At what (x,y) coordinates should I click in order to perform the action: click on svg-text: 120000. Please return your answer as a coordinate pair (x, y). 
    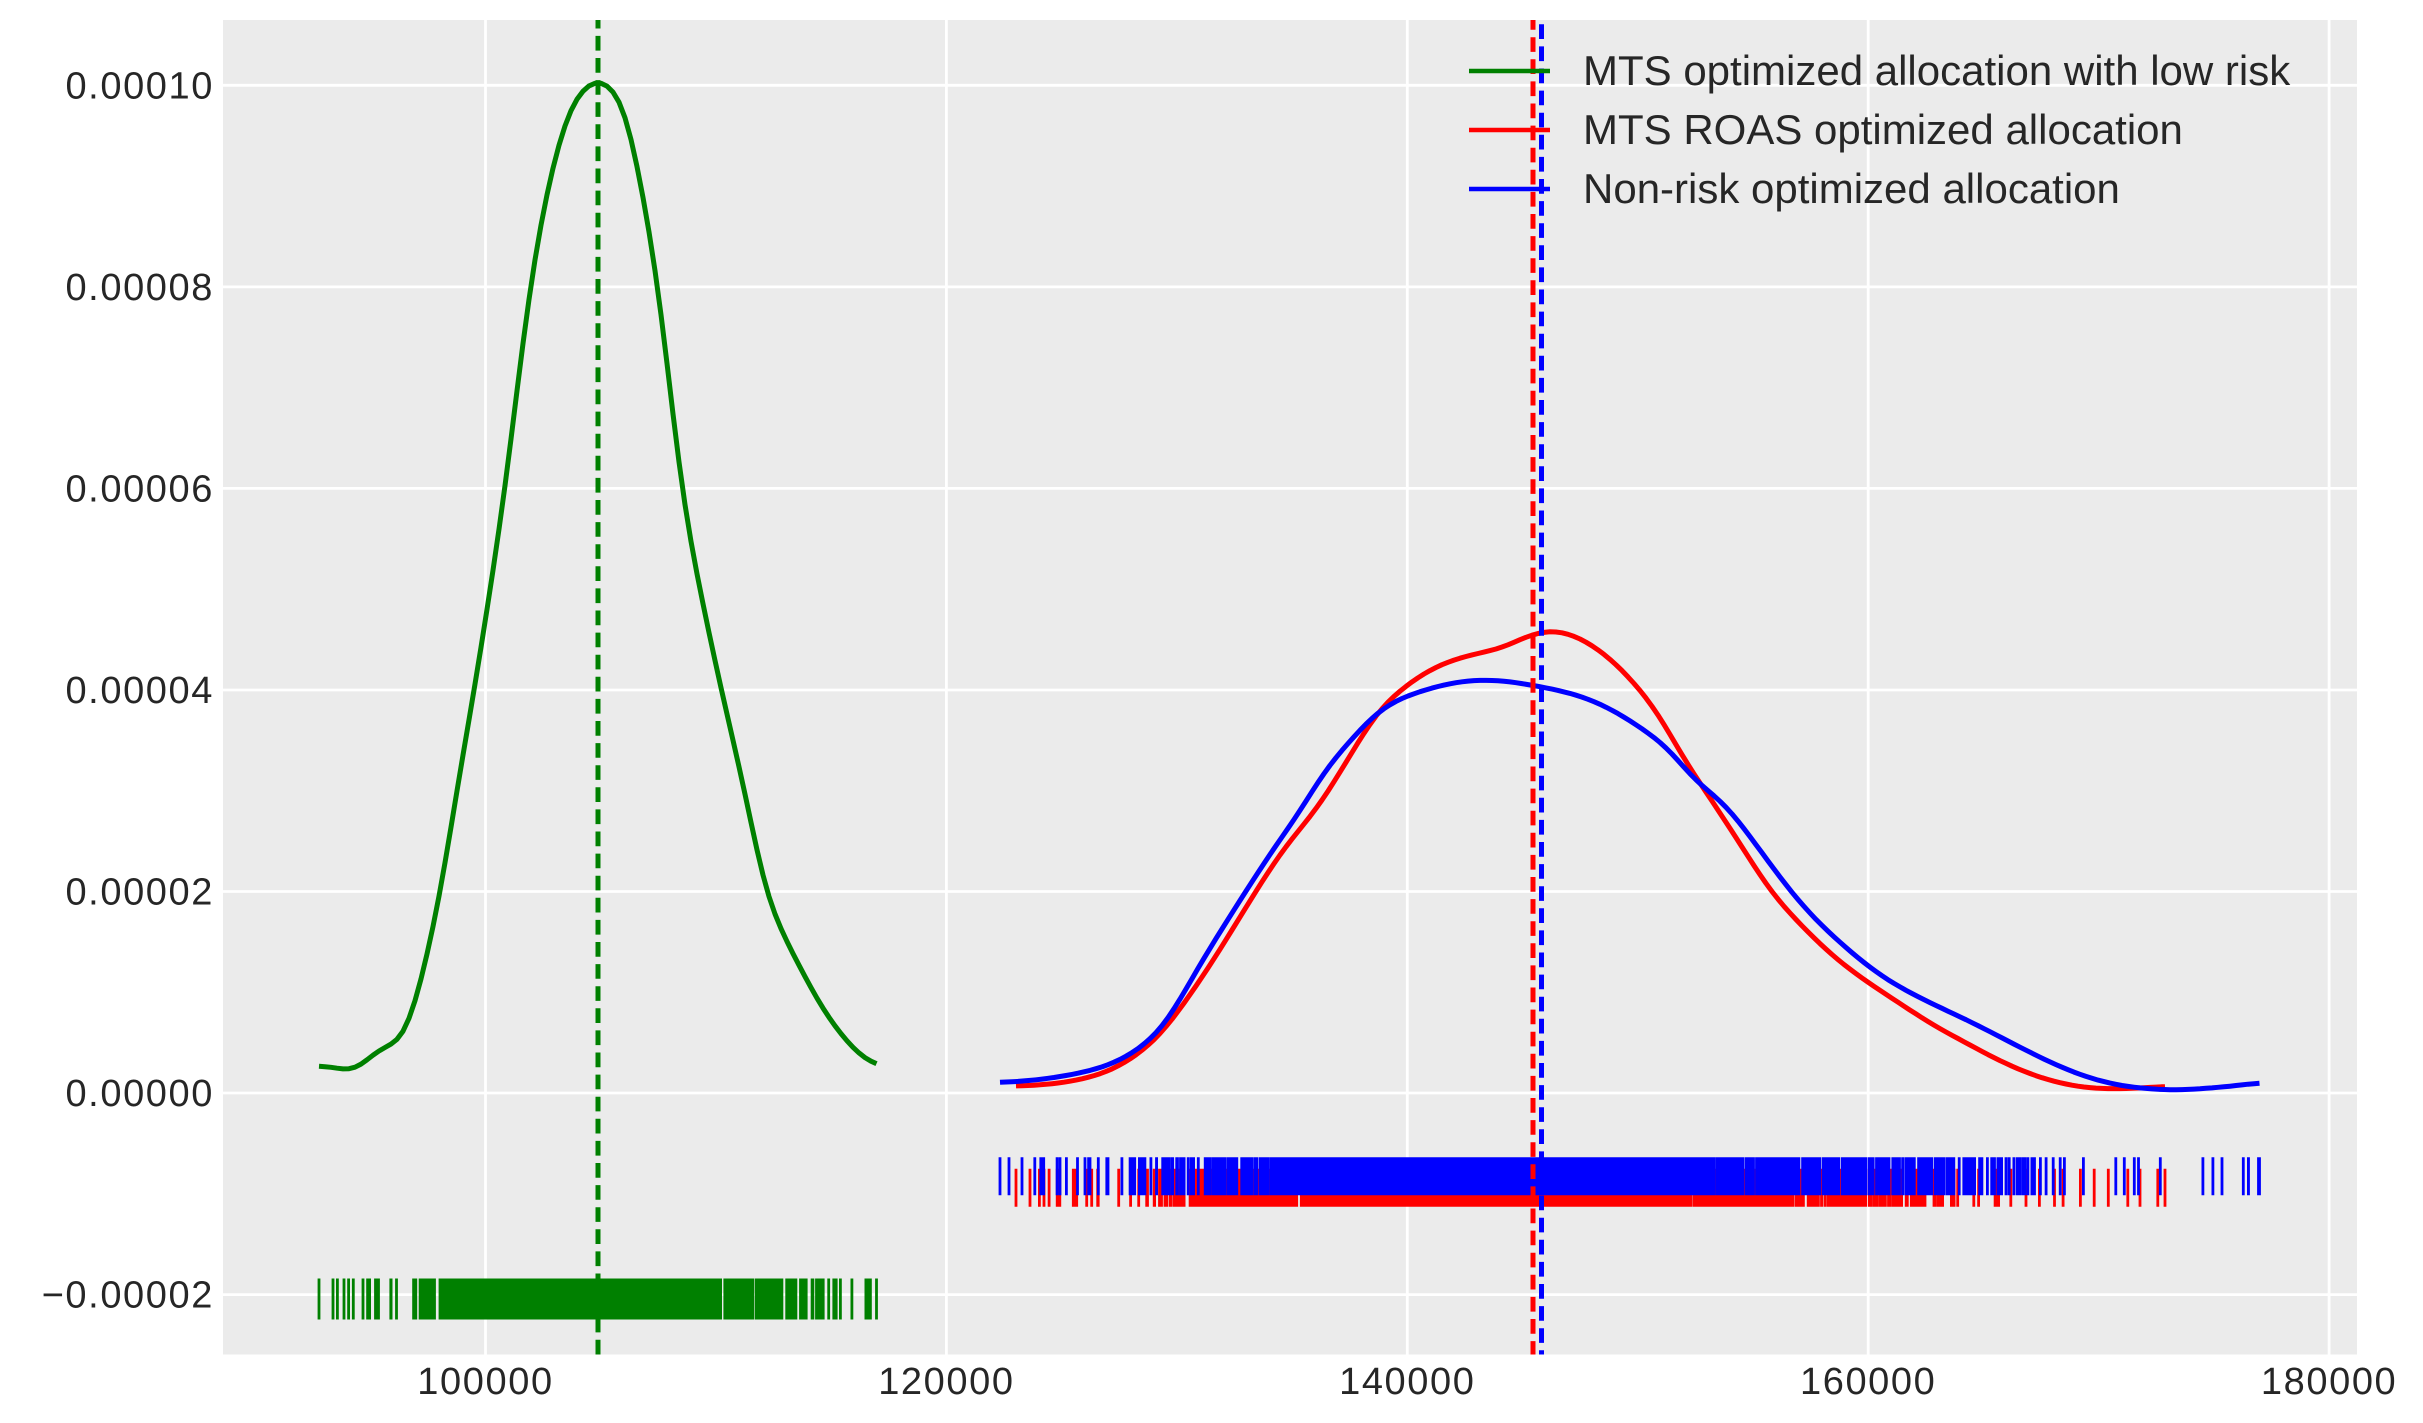
    Looking at the image, I should click on (946, 1382).